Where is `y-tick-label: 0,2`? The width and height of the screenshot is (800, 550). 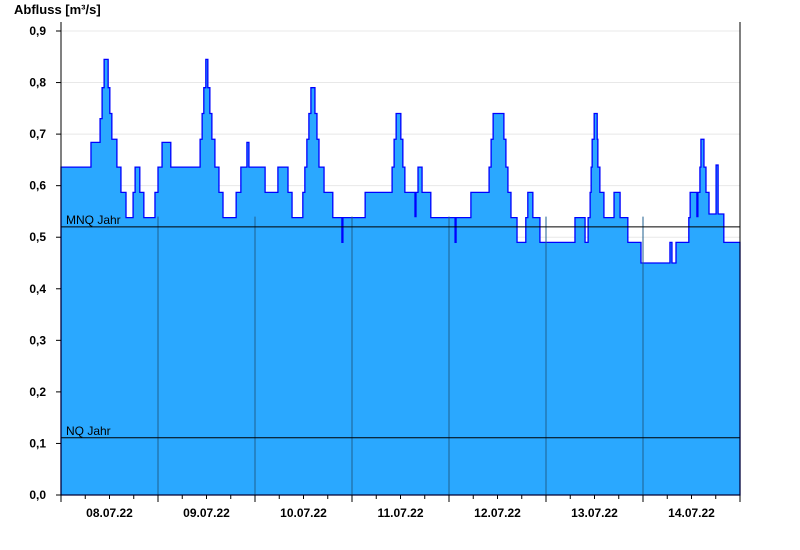 y-tick-label: 0,2 is located at coordinates (37, 392).